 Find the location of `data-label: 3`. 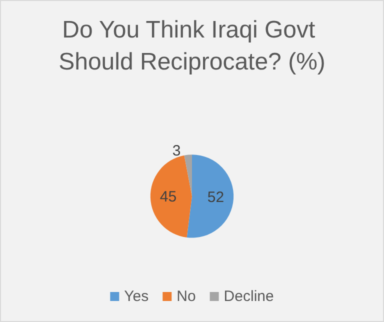

data-label: 3 is located at coordinates (176, 151).